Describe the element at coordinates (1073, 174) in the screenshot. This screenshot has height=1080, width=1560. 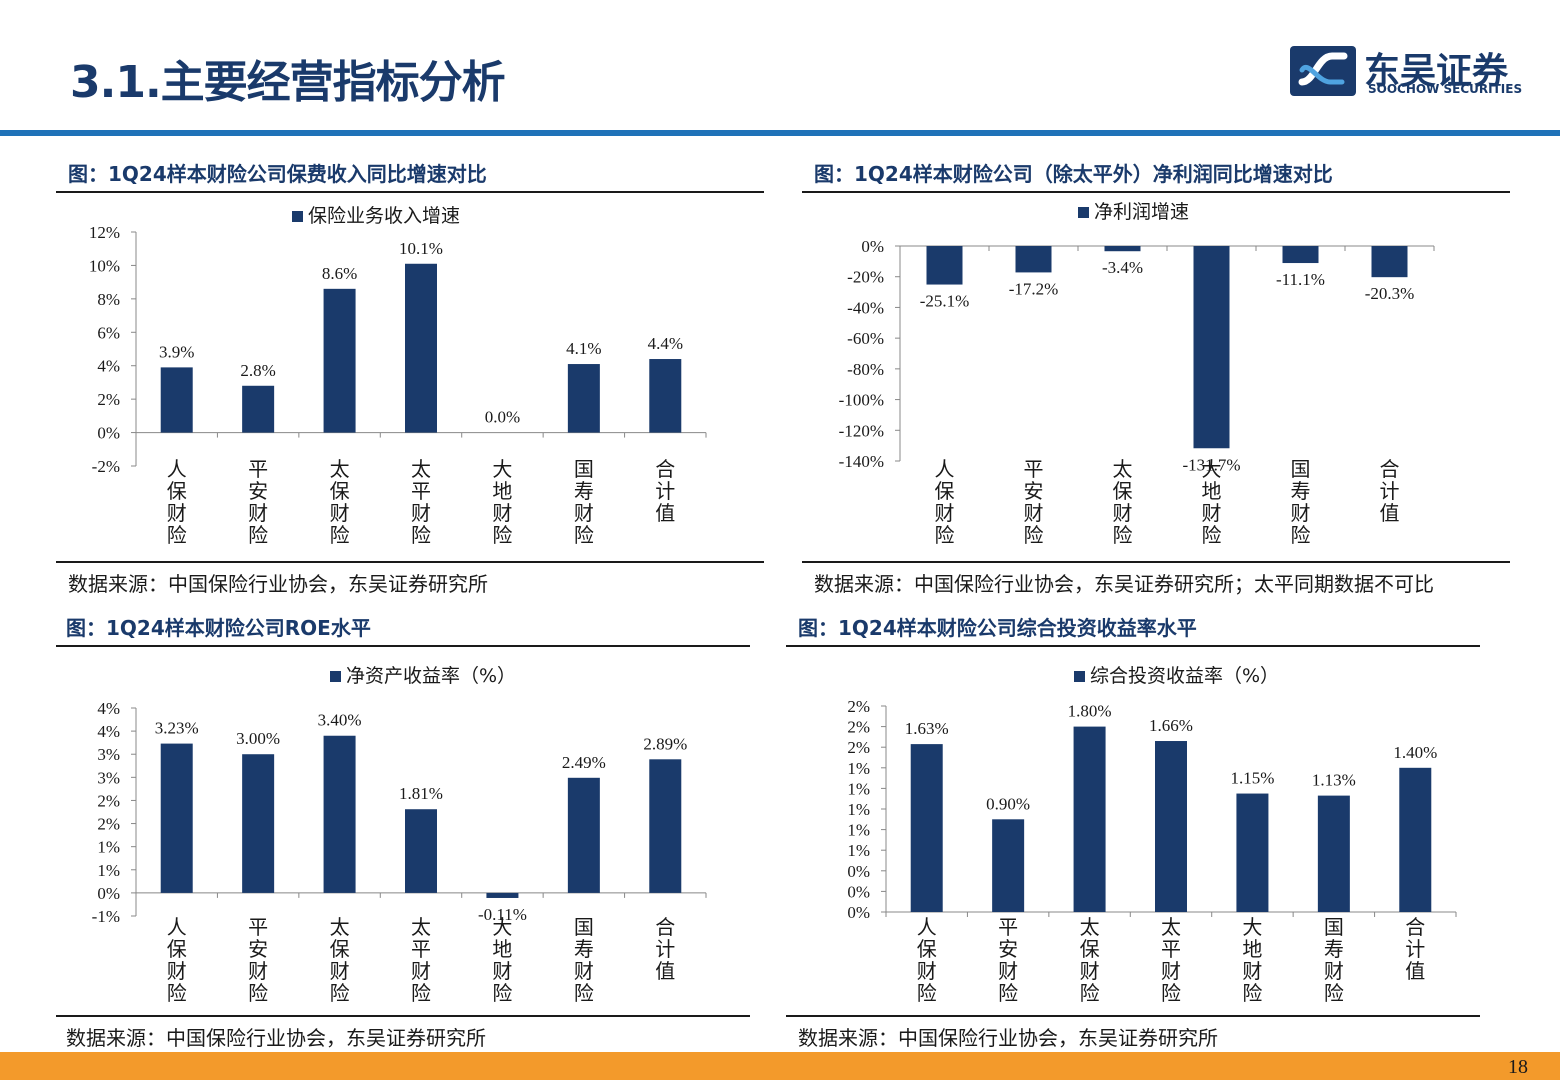
I see `chart-2-title: 图：1Q24样本财险公司（除太平外）净利润同比增速对比` at that location.